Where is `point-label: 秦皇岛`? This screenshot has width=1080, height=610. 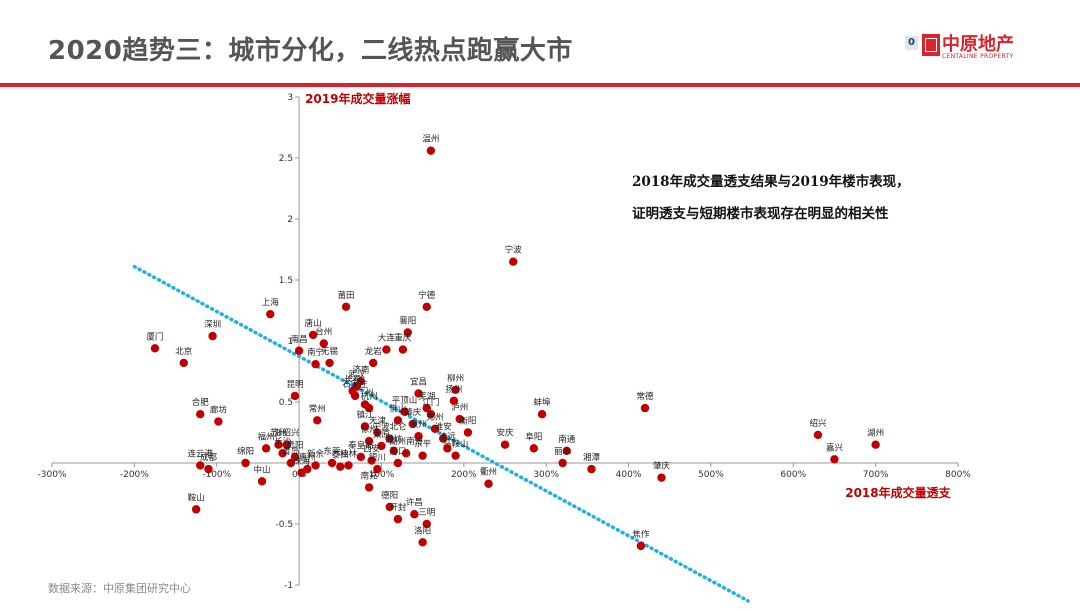
point-label: 秦皇岛 is located at coordinates (361, 445).